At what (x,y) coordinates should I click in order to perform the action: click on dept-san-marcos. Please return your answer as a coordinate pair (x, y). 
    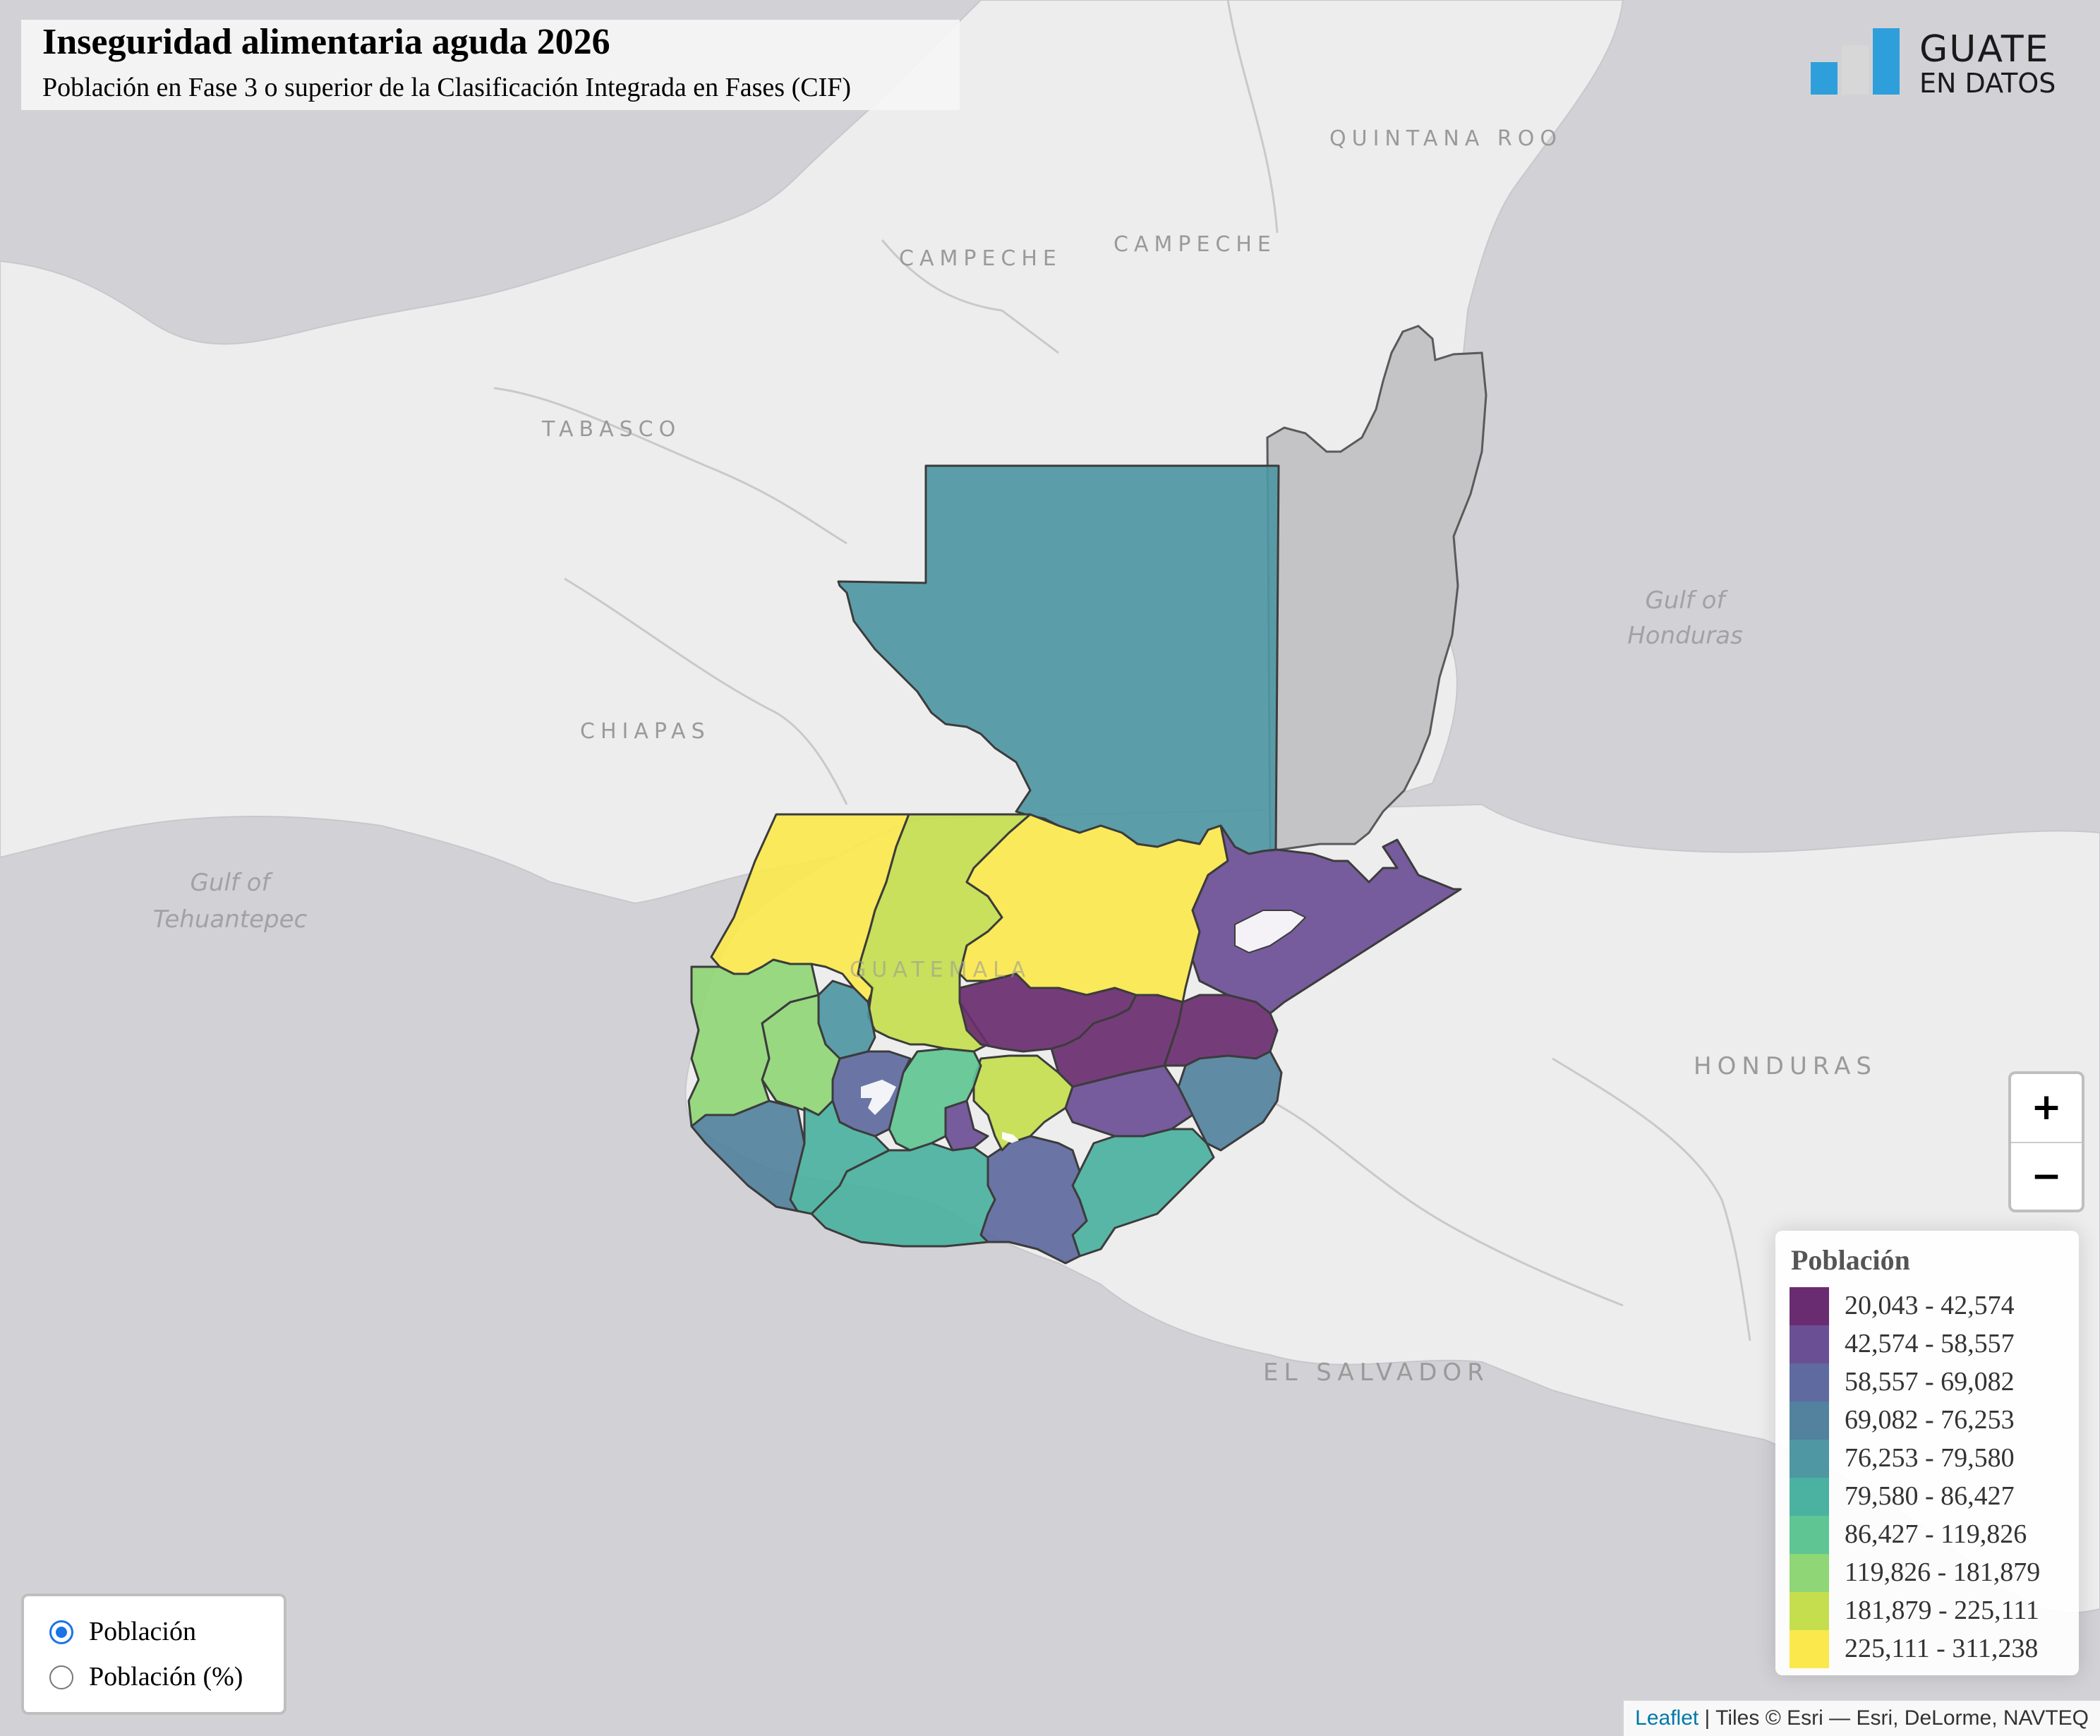
    Looking at the image, I should click on (753, 1043).